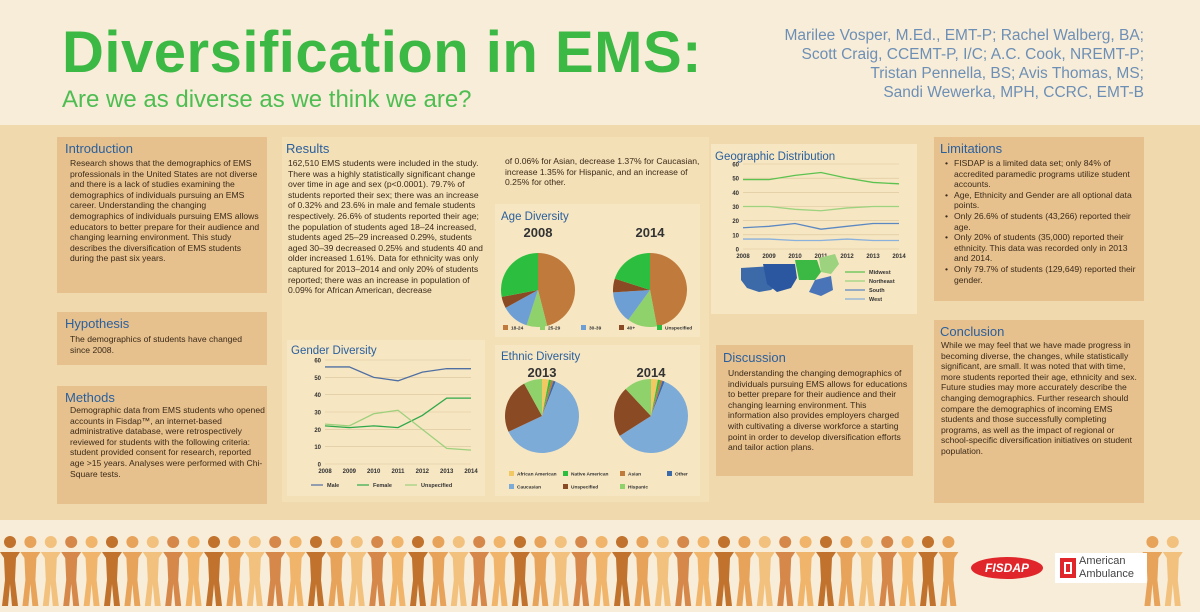  I want to click on series-line-west, so click(821, 240).